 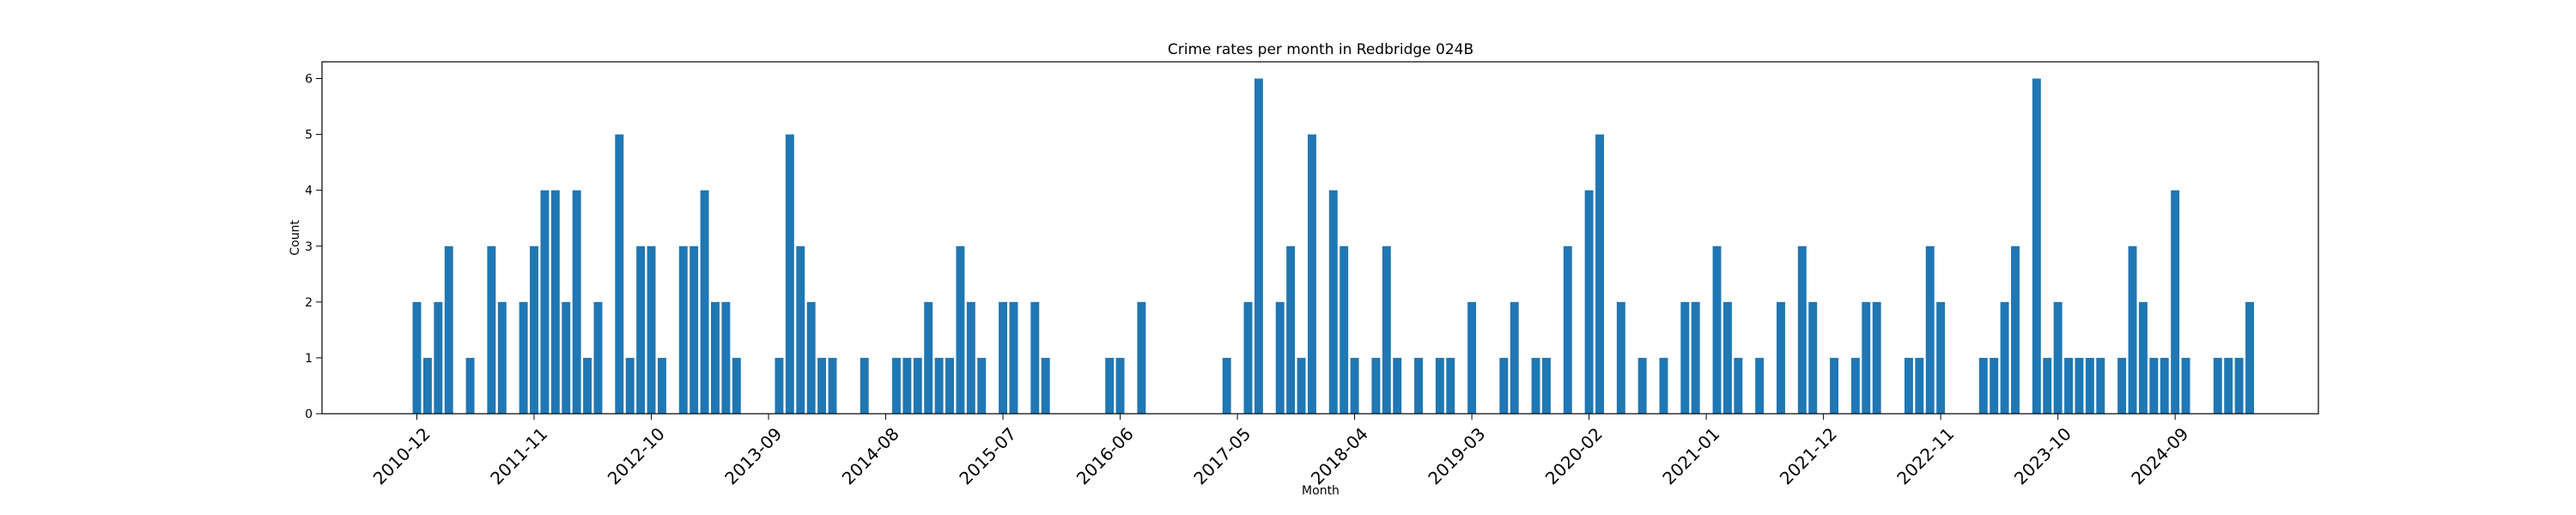 What do you see at coordinates (295, 238) in the screenshot?
I see `y-axis-label: Count` at bounding box center [295, 238].